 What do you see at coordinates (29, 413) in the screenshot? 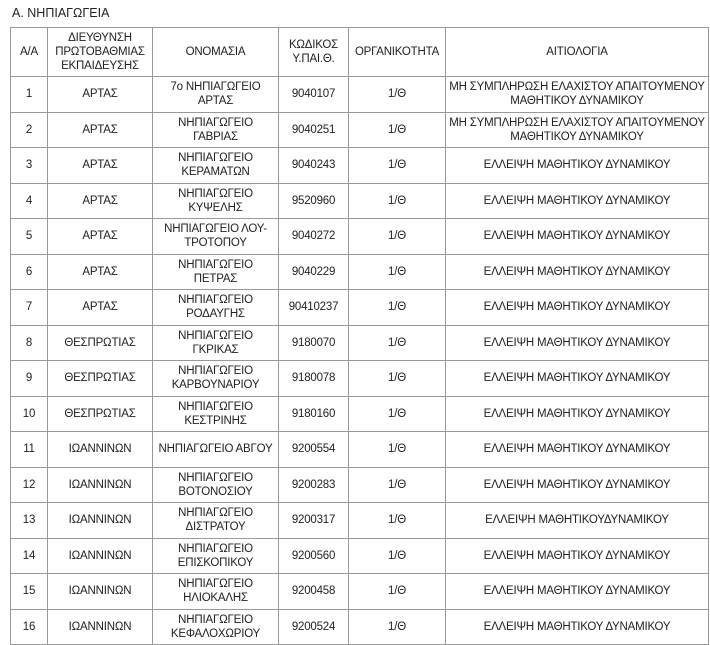
I see `cell-aa: 10` at bounding box center [29, 413].